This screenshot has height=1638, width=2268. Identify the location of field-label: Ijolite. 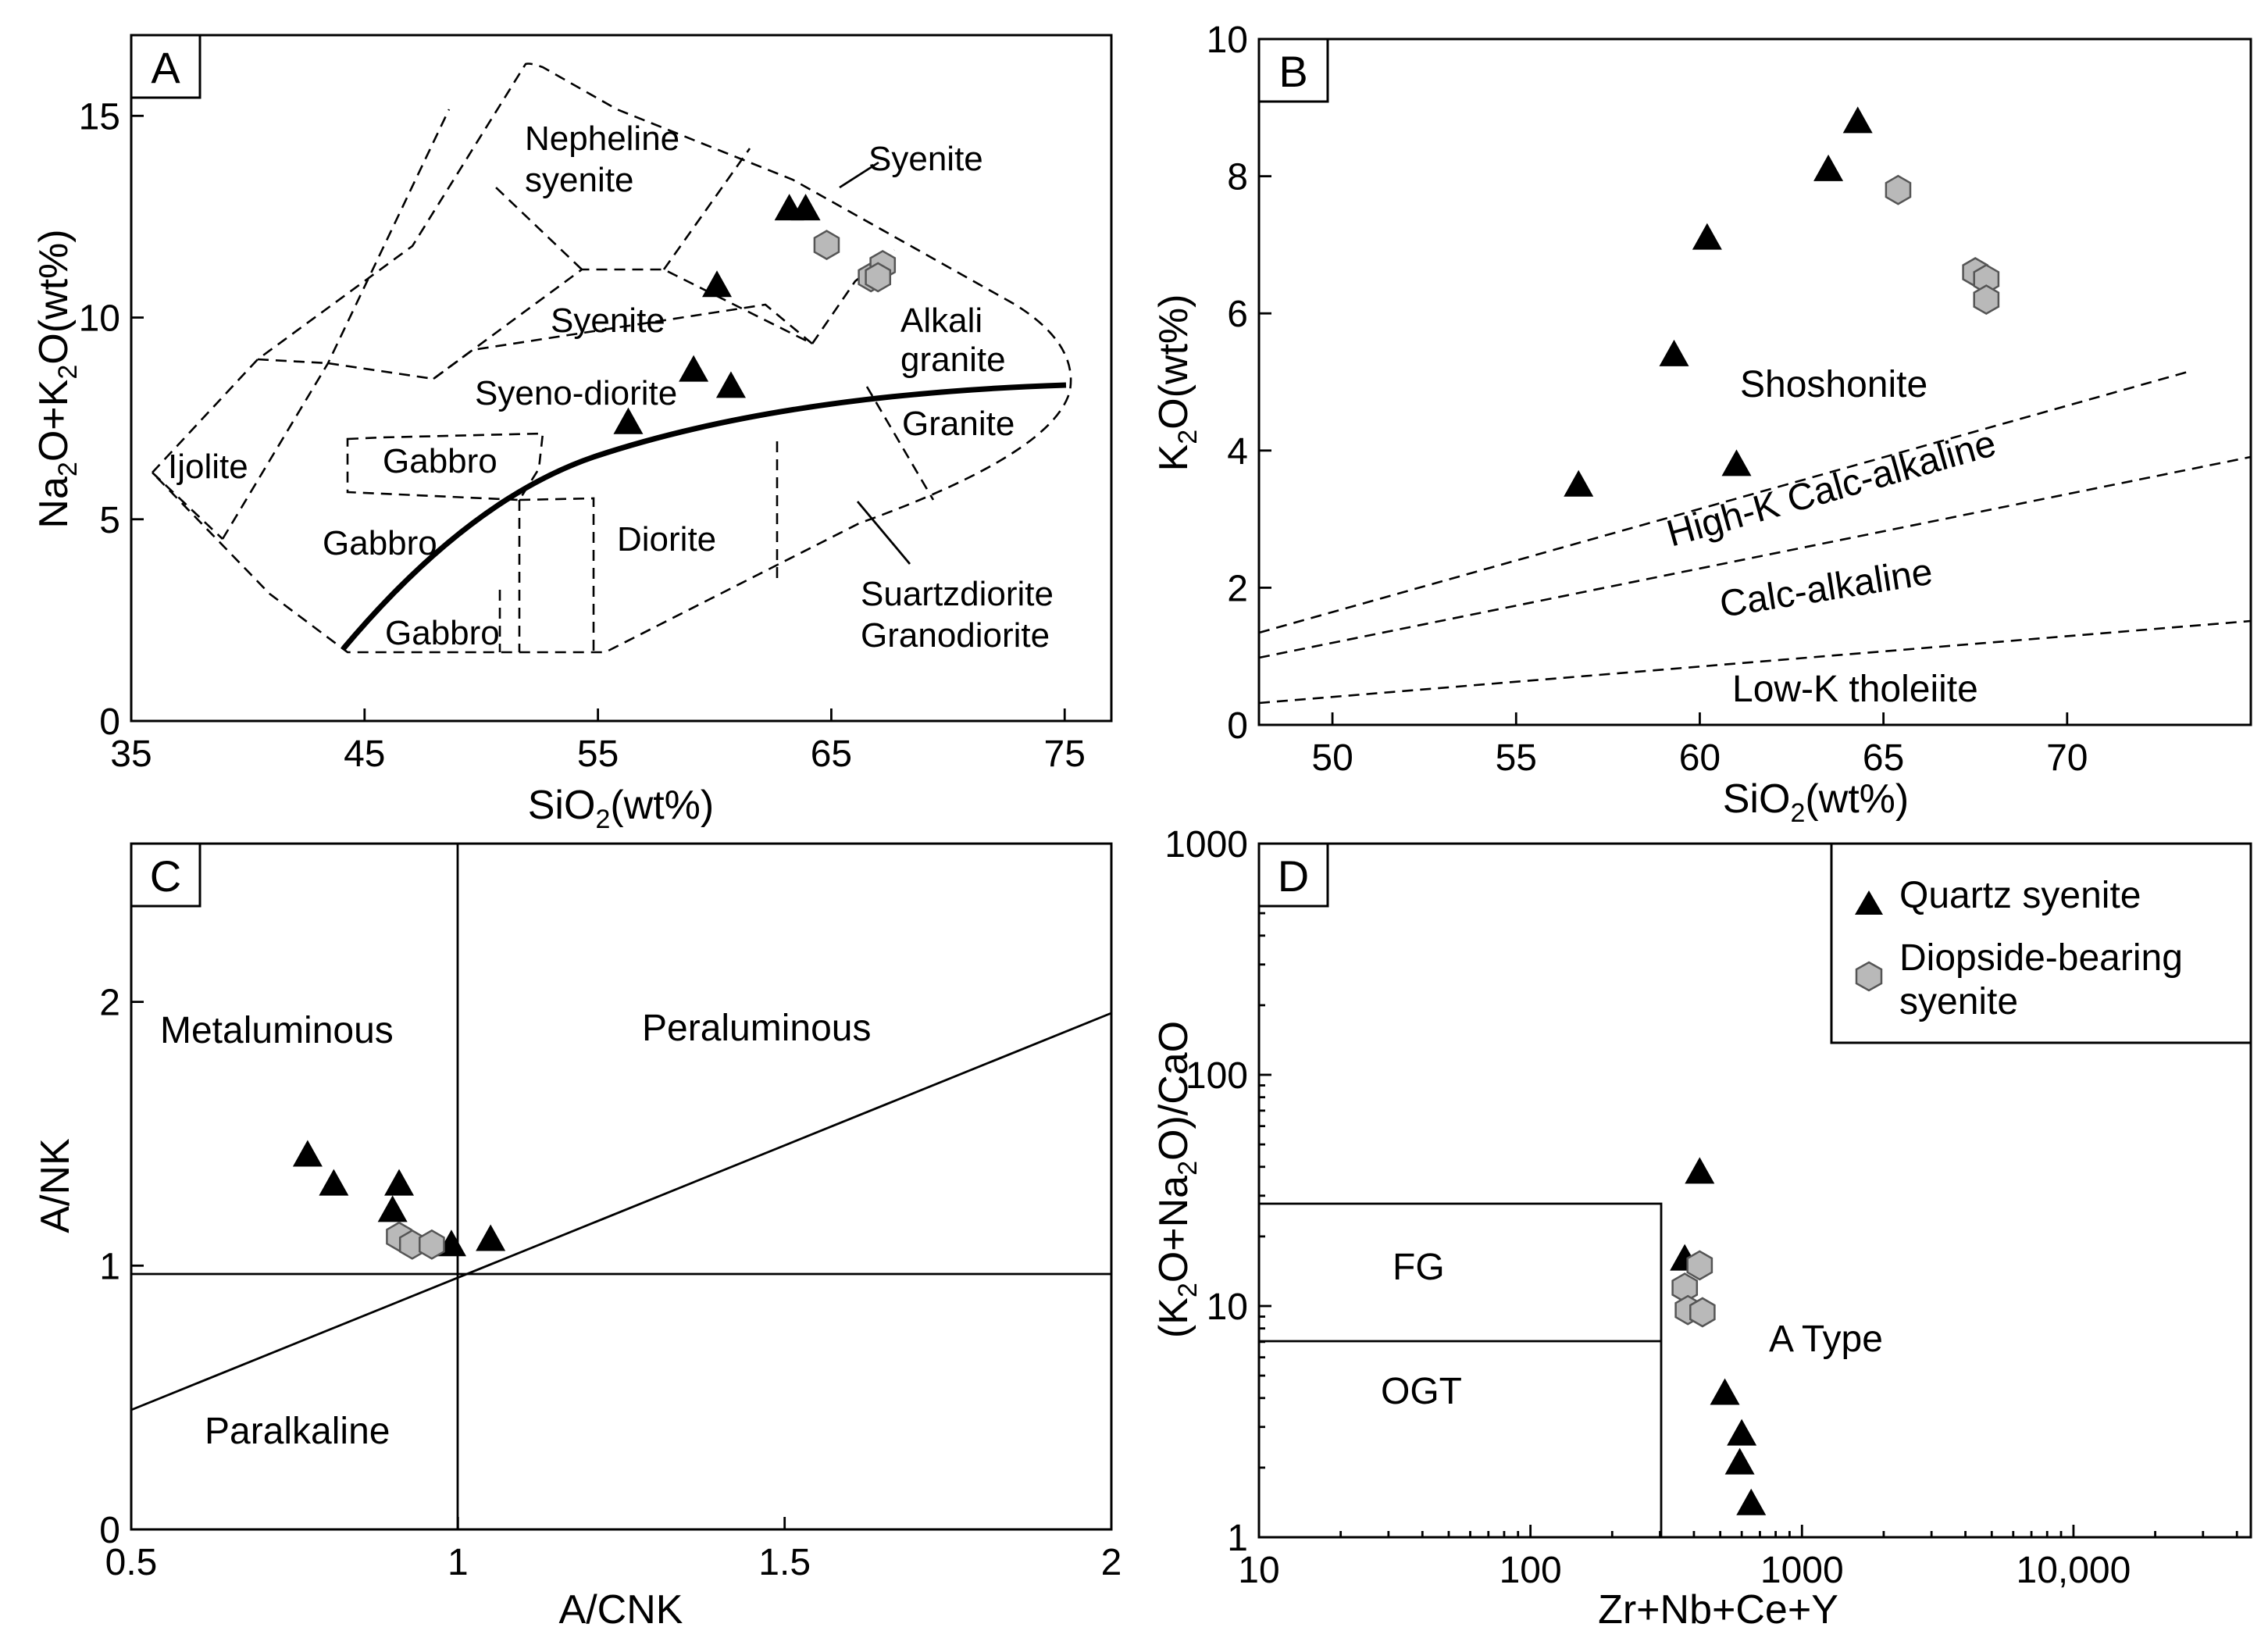
(208, 467).